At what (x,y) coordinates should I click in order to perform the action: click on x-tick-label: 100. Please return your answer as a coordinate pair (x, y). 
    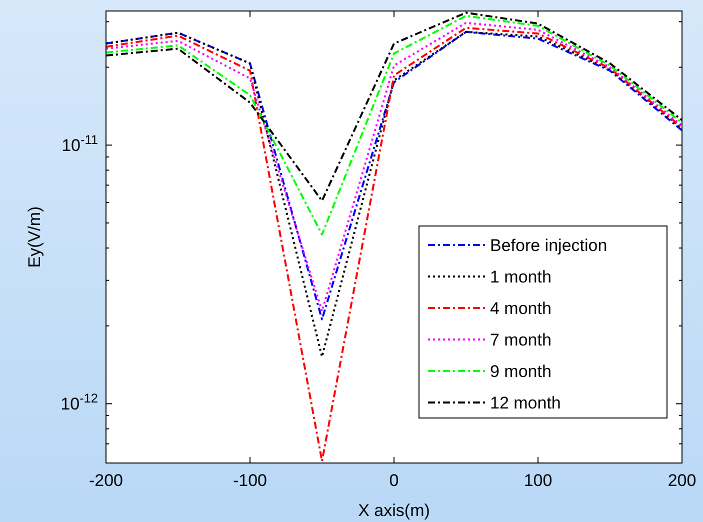
    Looking at the image, I should click on (538, 480).